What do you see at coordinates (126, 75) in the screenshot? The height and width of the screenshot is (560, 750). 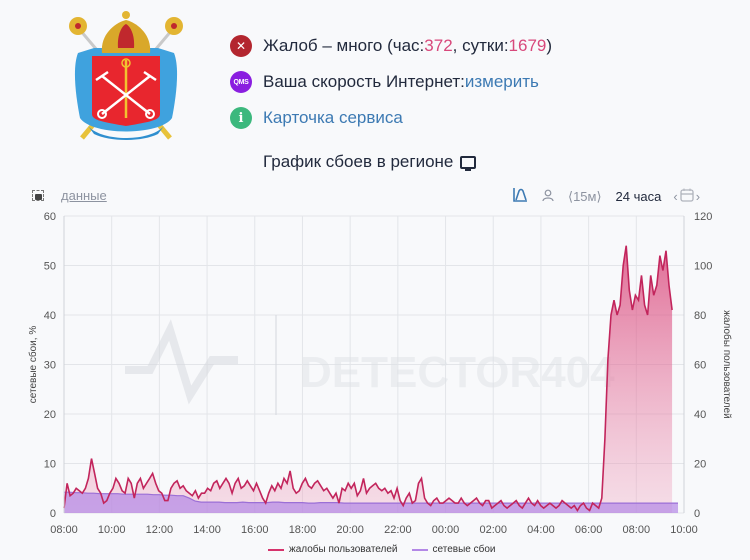 I see `coat-of-arms` at bounding box center [126, 75].